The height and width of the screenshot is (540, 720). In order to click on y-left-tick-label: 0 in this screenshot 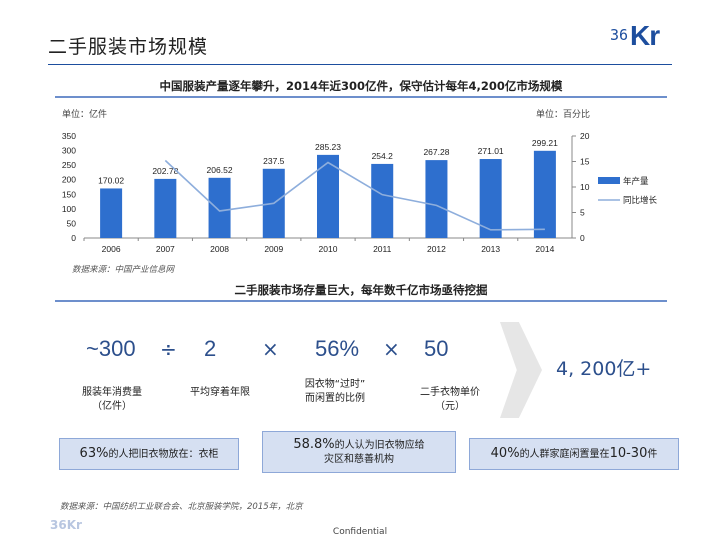, I will do `click(73, 238)`.